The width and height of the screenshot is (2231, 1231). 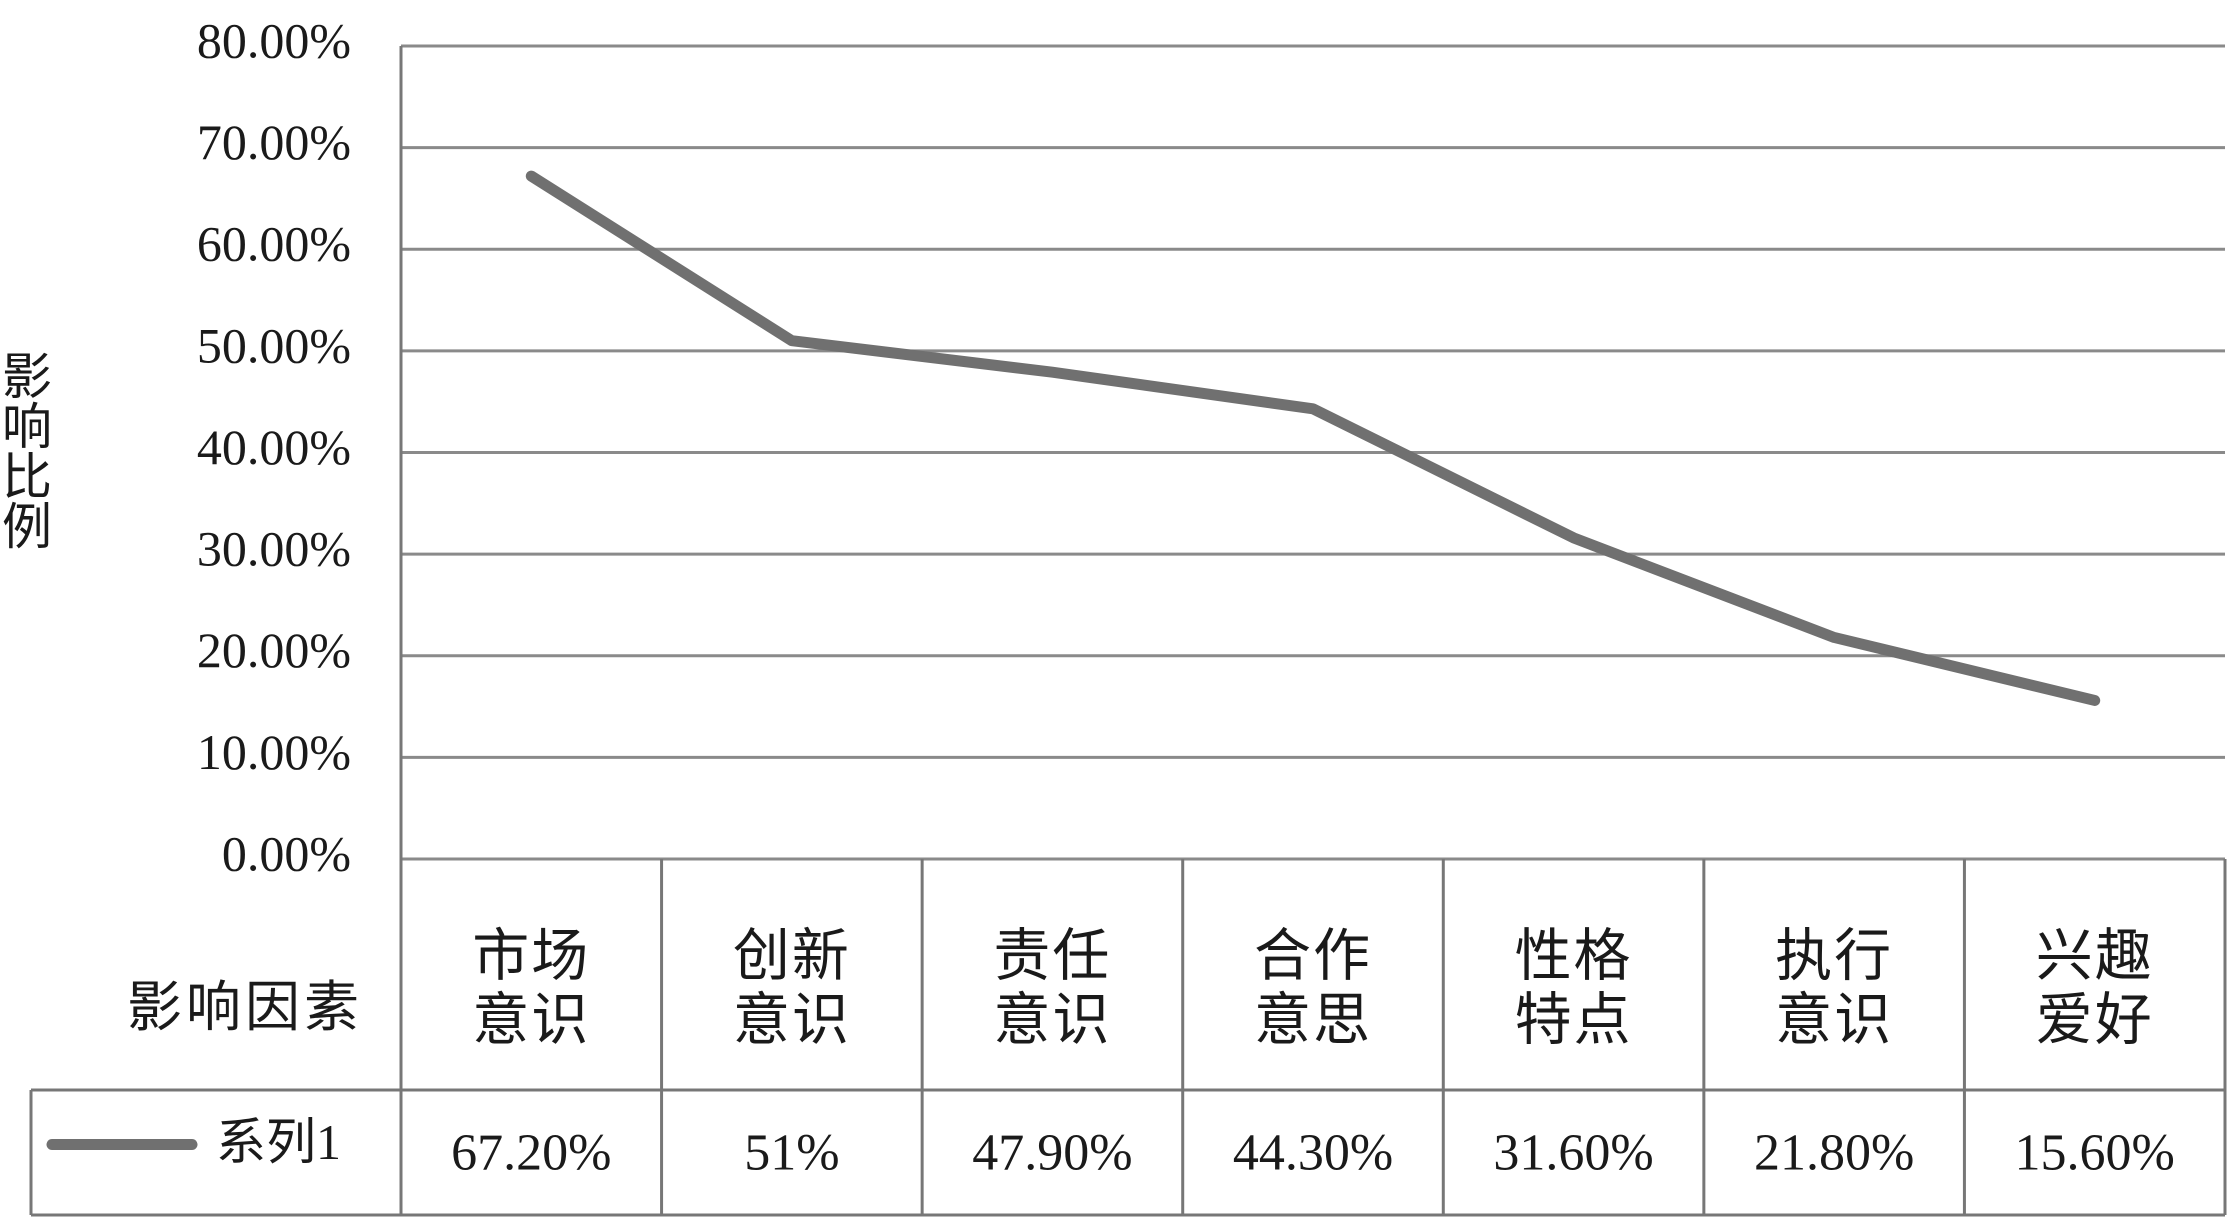 I want to click on y-axis-label: 影响比例, so click(x=25, y=450).